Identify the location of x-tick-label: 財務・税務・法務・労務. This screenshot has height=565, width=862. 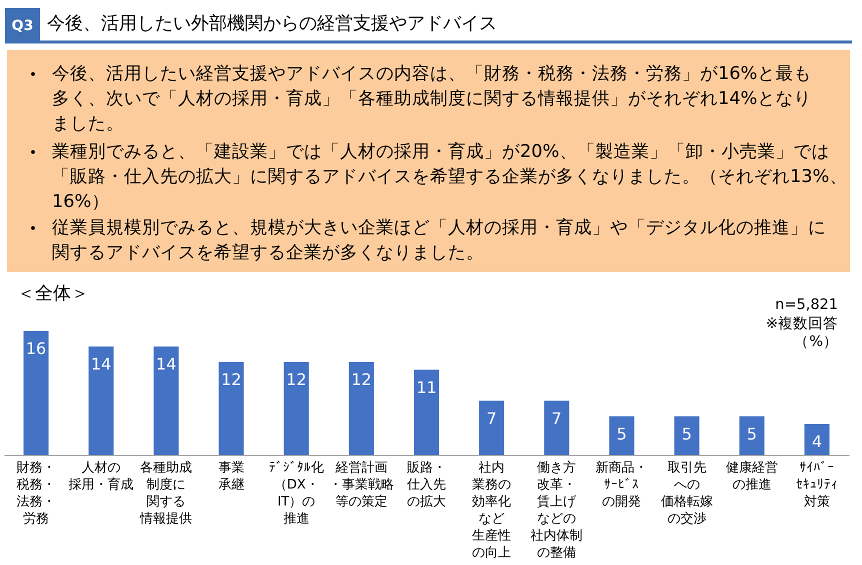
(36, 493).